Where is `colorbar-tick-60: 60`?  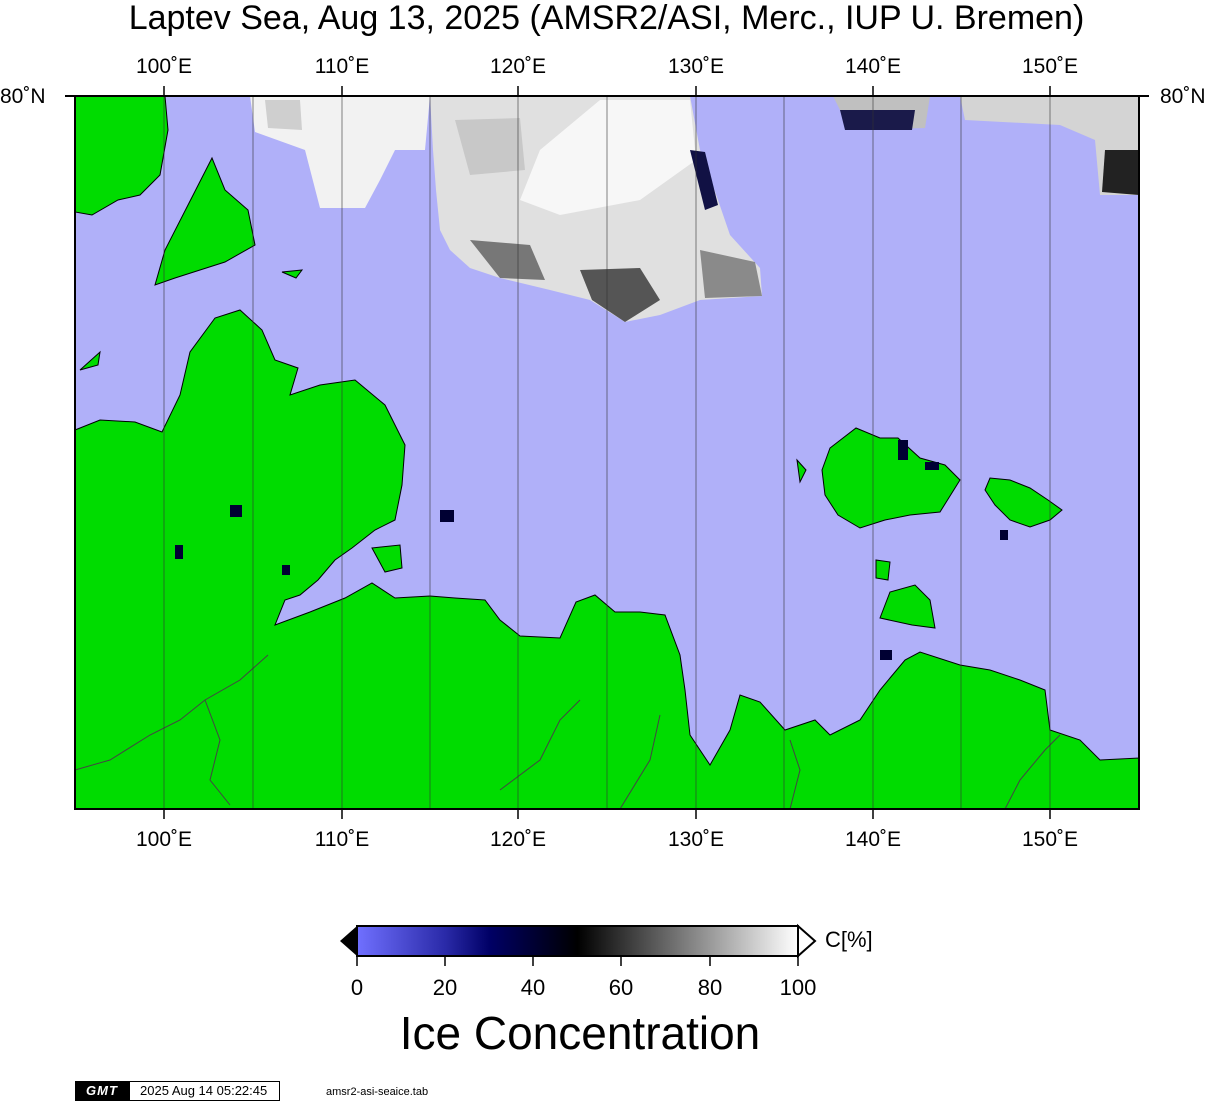 colorbar-tick-60: 60 is located at coordinates (621, 987).